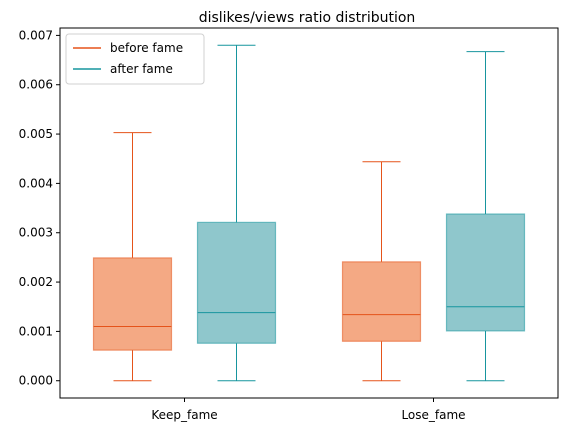 The width and height of the screenshot is (565, 433). What do you see at coordinates (307, 18) in the screenshot?
I see `chart-title: dislikes/views ratio distribution` at bounding box center [307, 18].